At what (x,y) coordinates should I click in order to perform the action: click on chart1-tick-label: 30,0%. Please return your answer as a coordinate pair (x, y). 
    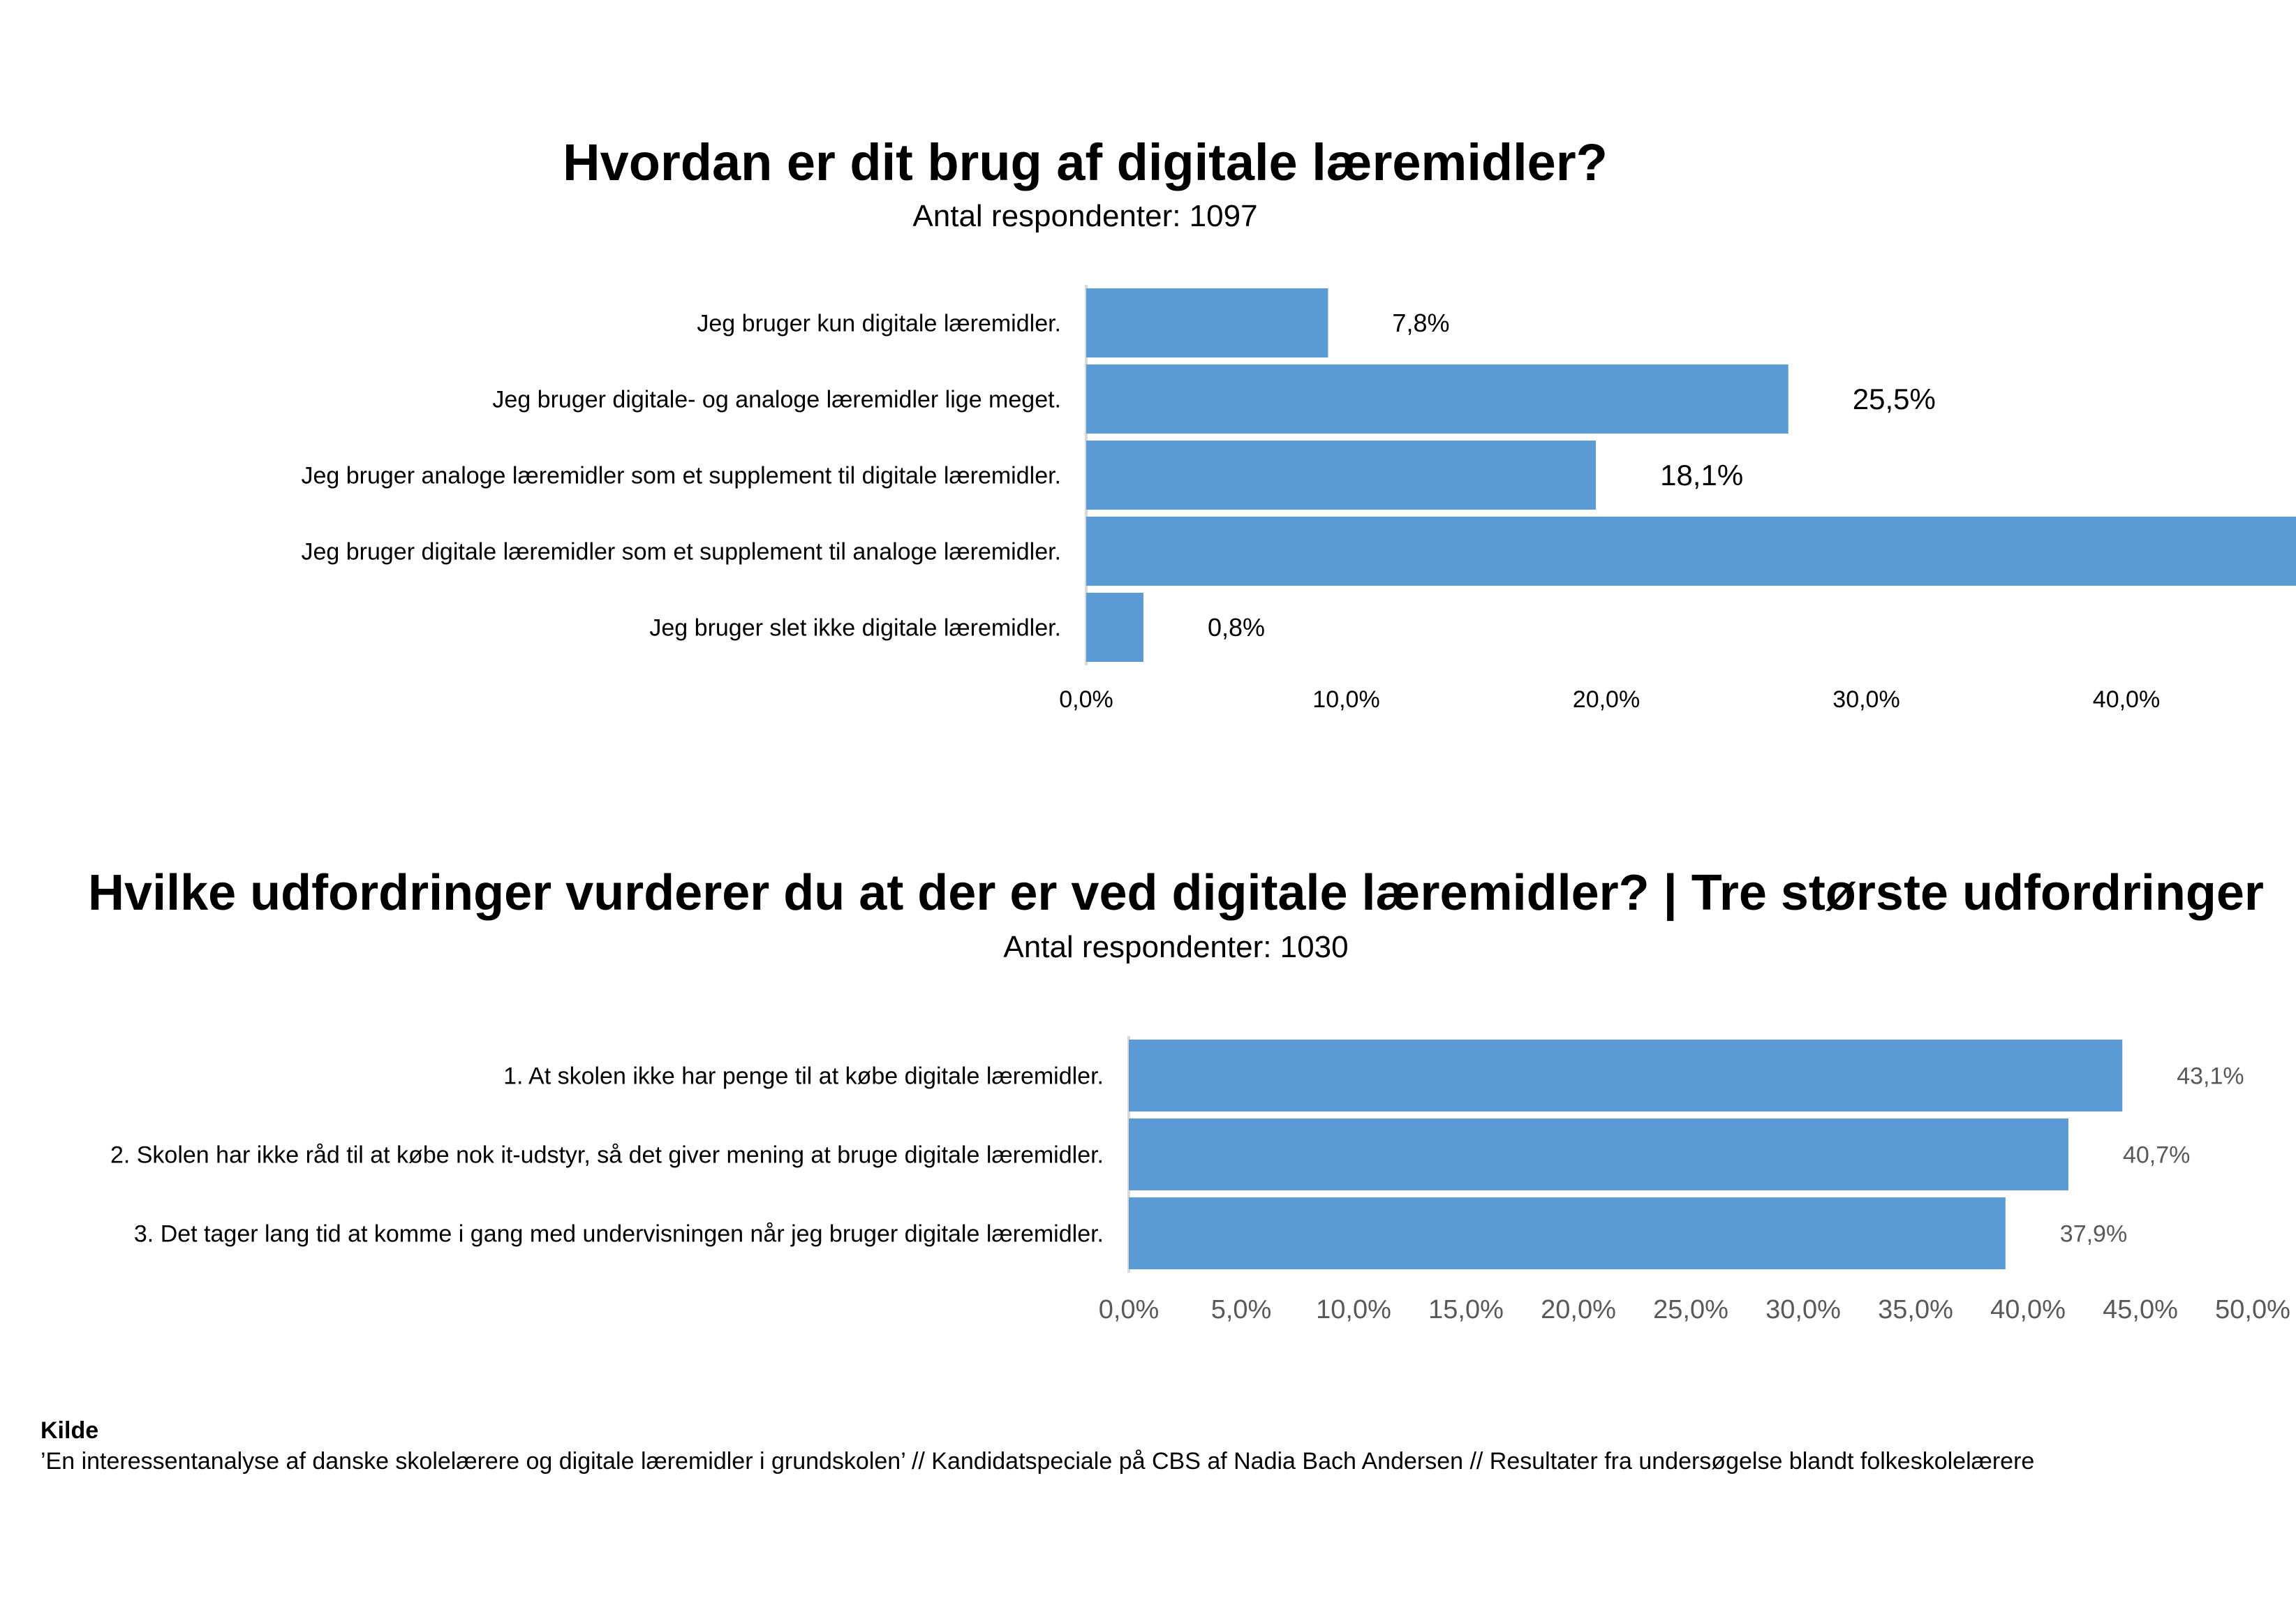
    Looking at the image, I should click on (1865, 699).